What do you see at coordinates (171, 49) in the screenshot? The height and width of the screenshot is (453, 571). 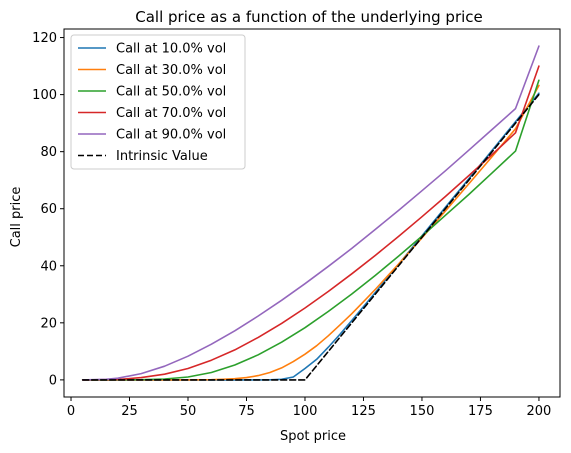 I see `legend-label-0: Call at 10.0% vol` at bounding box center [171, 49].